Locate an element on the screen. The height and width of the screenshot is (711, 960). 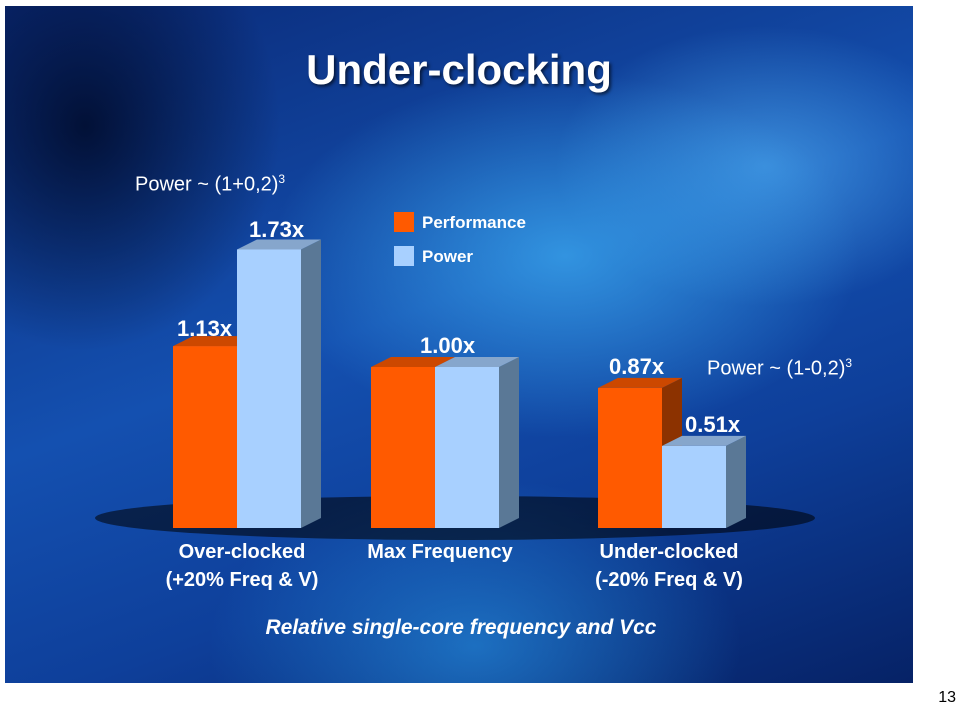
value-label: 0.87x is located at coordinates (637, 366).